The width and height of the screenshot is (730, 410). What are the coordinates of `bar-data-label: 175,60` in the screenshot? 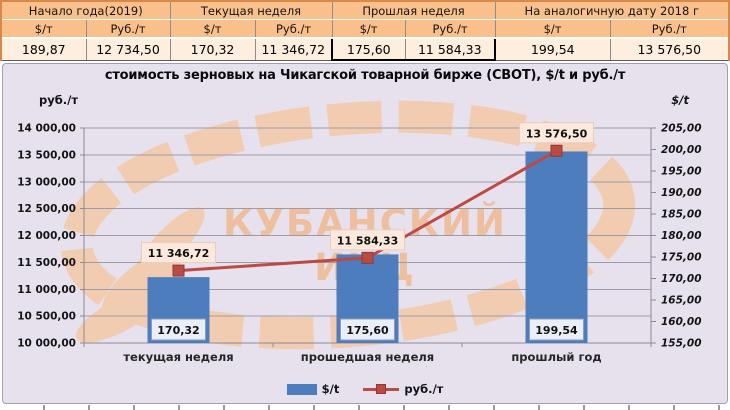 It's located at (367, 330).